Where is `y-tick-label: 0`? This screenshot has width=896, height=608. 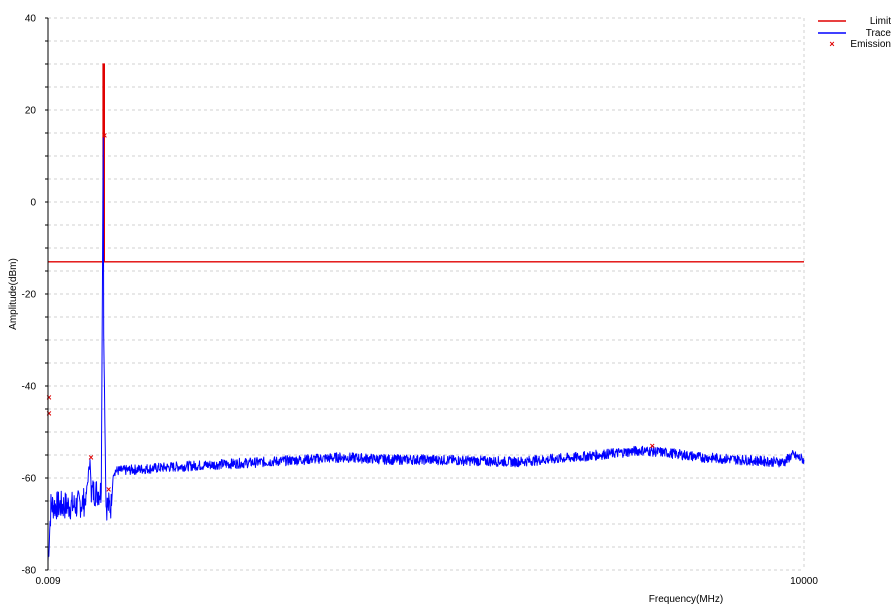
y-tick-label: 0 is located at coordinates (33, 203).